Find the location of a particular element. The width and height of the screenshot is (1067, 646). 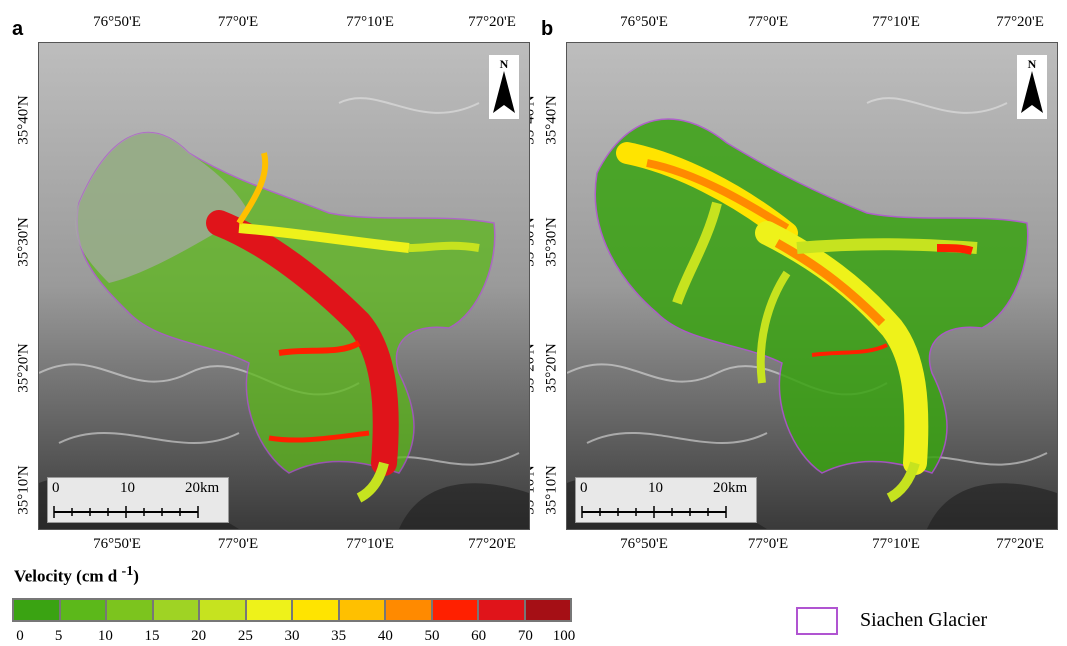

legend-tick-label: 0 is located at coordinates (20, 636).